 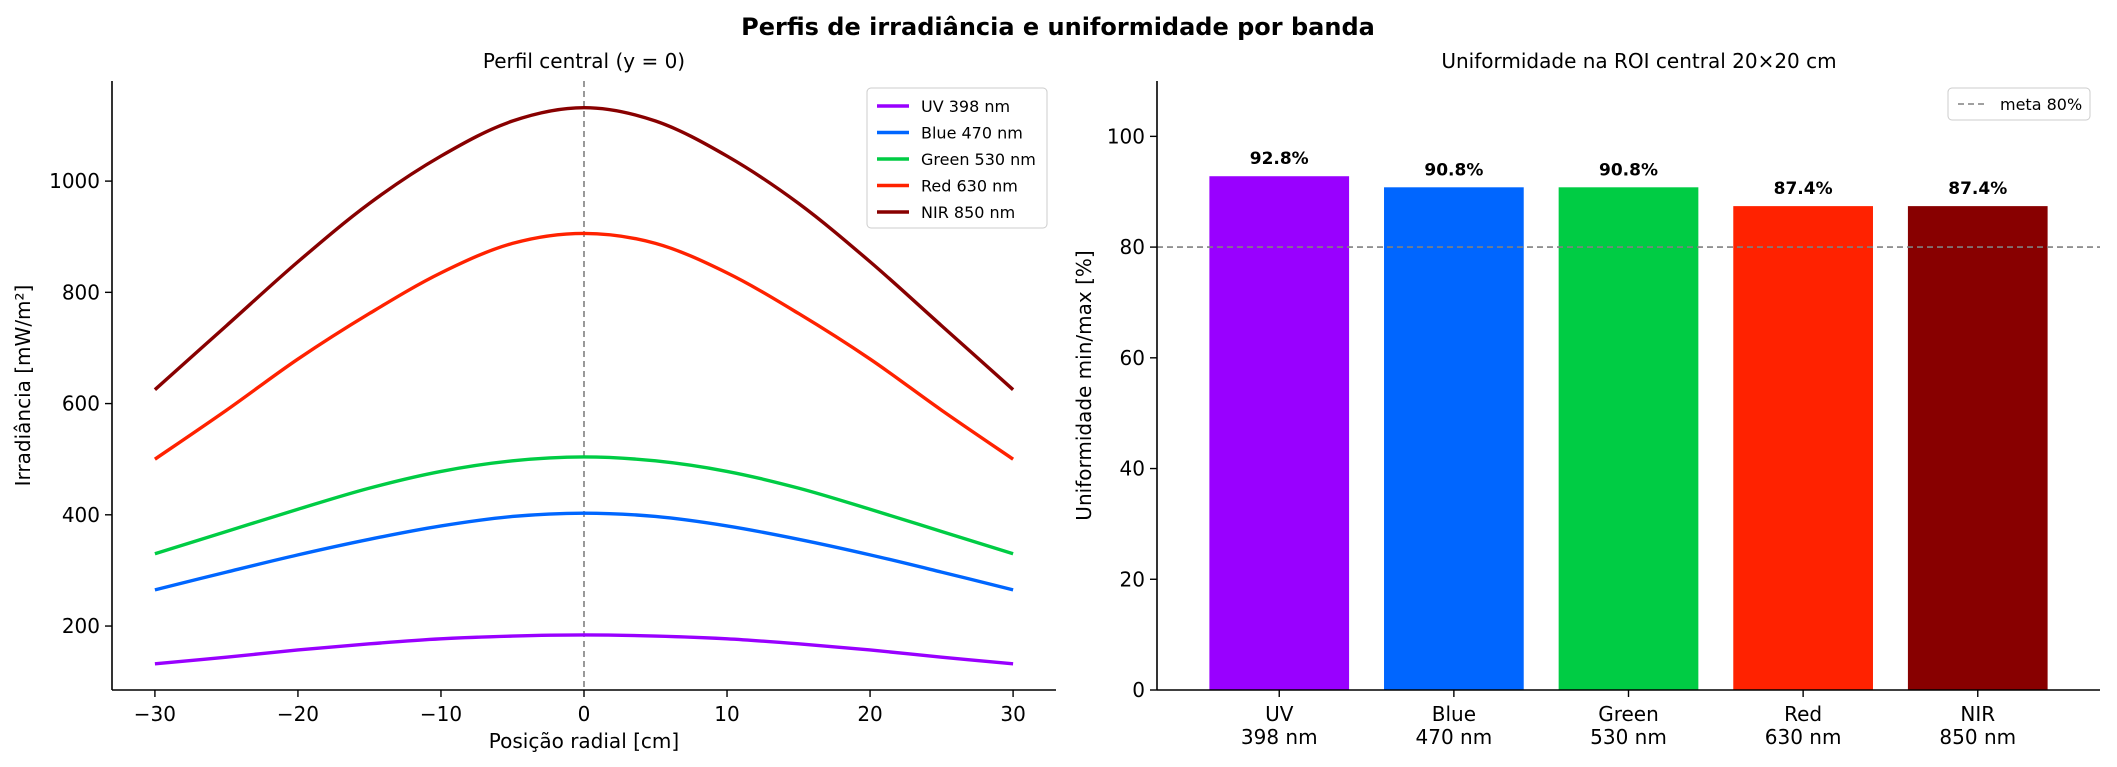 I want to click on x-tick-sublabel: 470 nm, so click(x=1454, y=737).